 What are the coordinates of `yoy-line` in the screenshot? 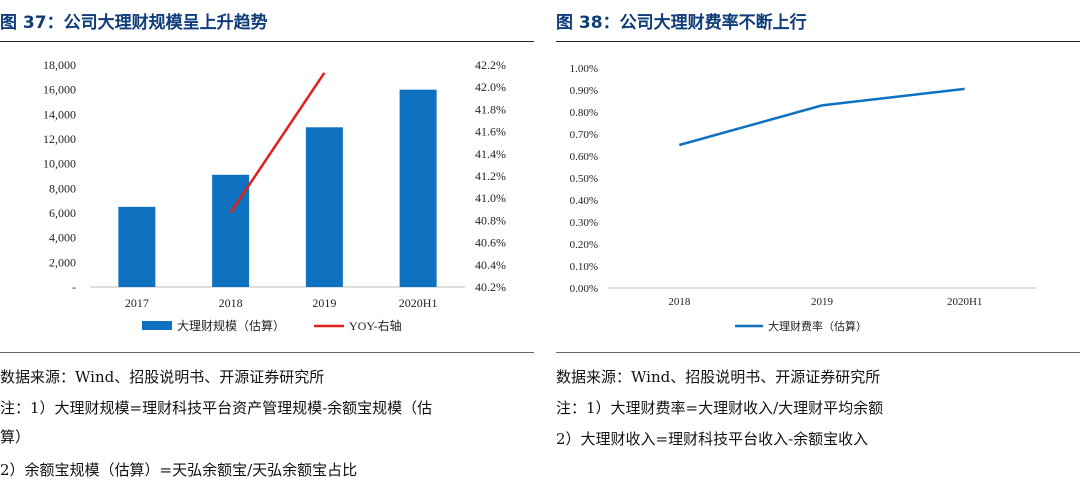 It's located at (277, 143).